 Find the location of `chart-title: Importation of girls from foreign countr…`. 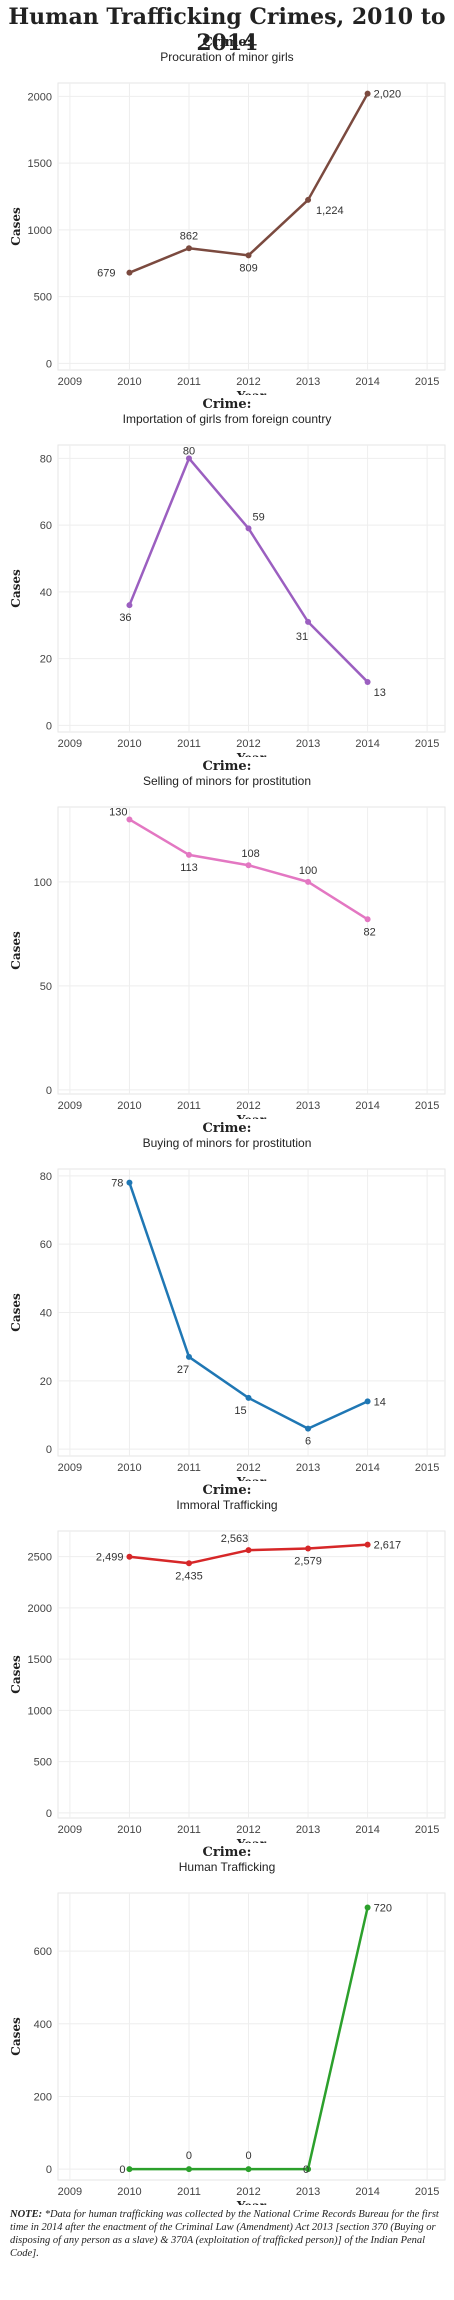

chart-title: Importation of girls from foreign countr… is located at coordinates (227, 419).